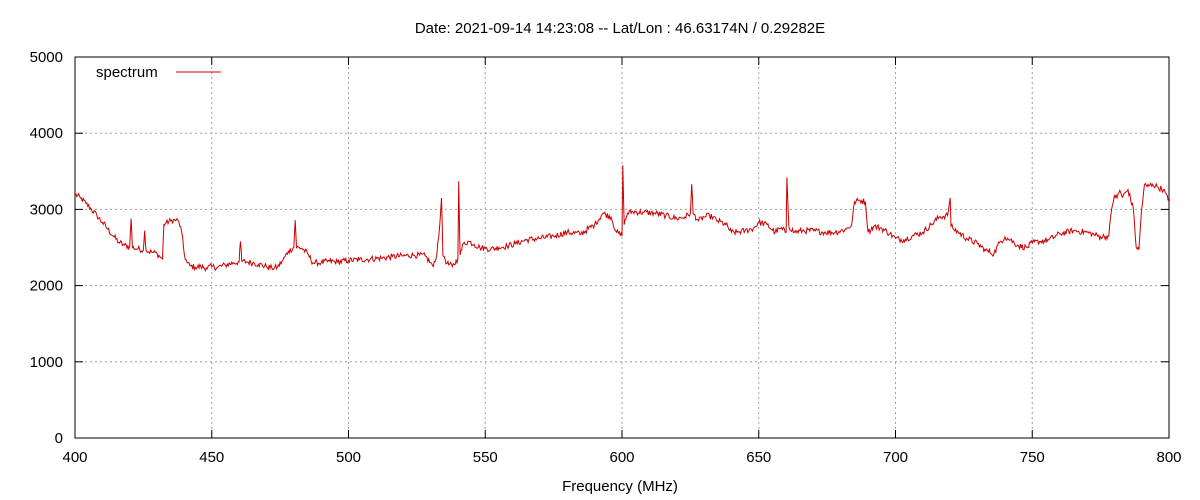  Describe the element at coordinates (46, 209) in the screenshot. I see `y-tick-label: 3000` at that location.